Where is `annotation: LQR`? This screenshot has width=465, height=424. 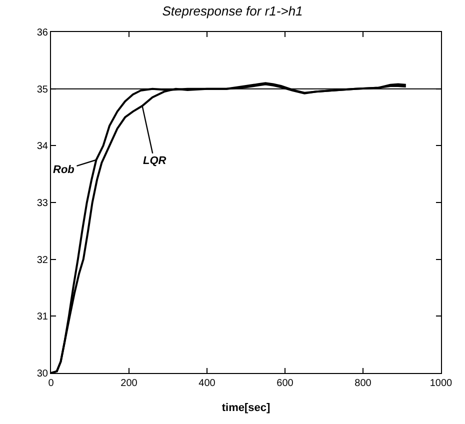
annotation: LQR is located at coordinates (154, 161).